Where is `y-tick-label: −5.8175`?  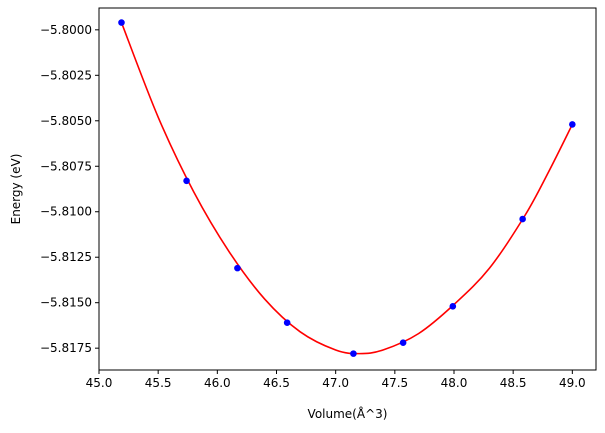 y-tick-label: −5.8175 is located at coordinates (66, 348).